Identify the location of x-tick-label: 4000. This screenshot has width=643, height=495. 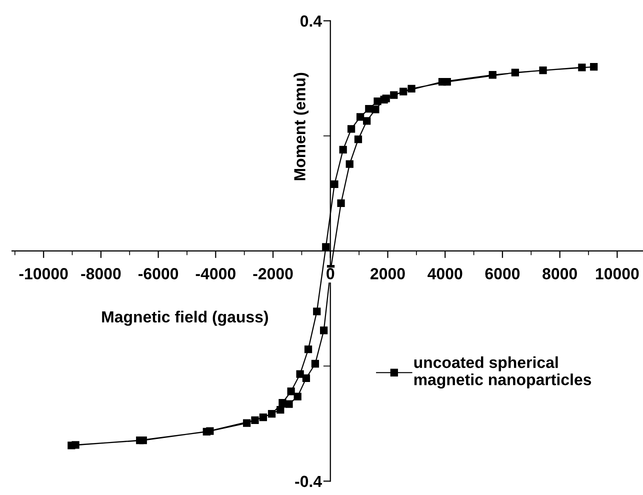
(445, 274).